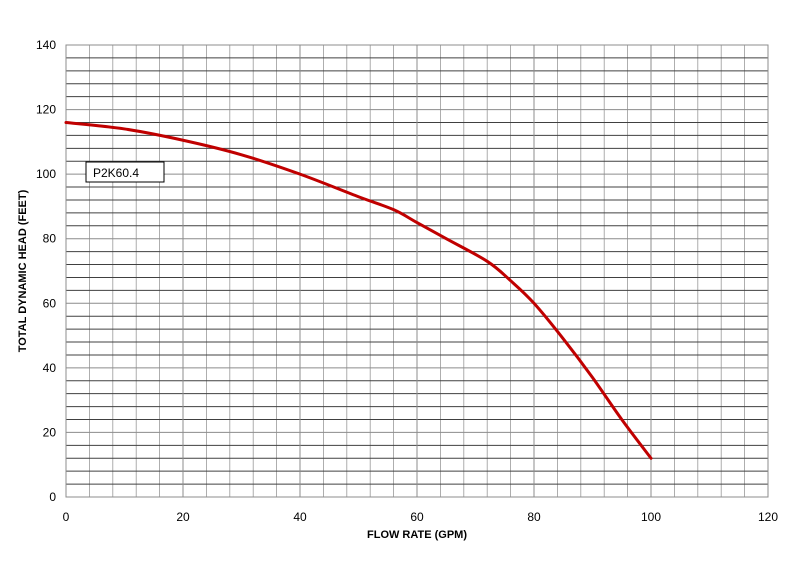 Image resolution: width=800 pixels, height=568 pixels. What do you see at coordinates (534, 517) in the screenshot?
I see `x-tick-label: 80` at bounding box center [534, 517].